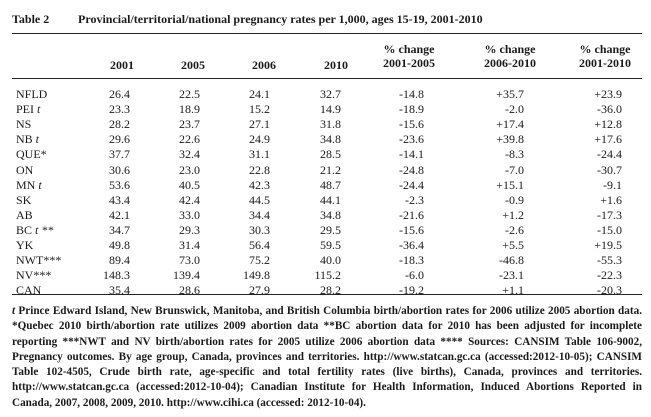 This screenshot has width=651, height=417. I want to click on table-cell: 139.4, so click(186, 275).